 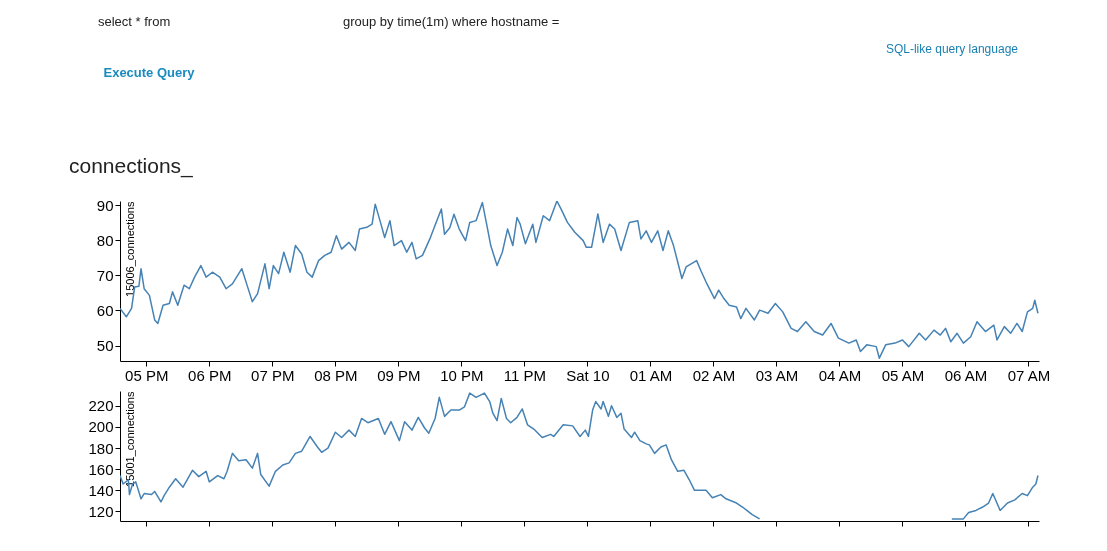 What do you see at coordinates (336, 375) in the screenshot?
I see `x-tick-label: 08 PM` at bounding box center [336, 375].